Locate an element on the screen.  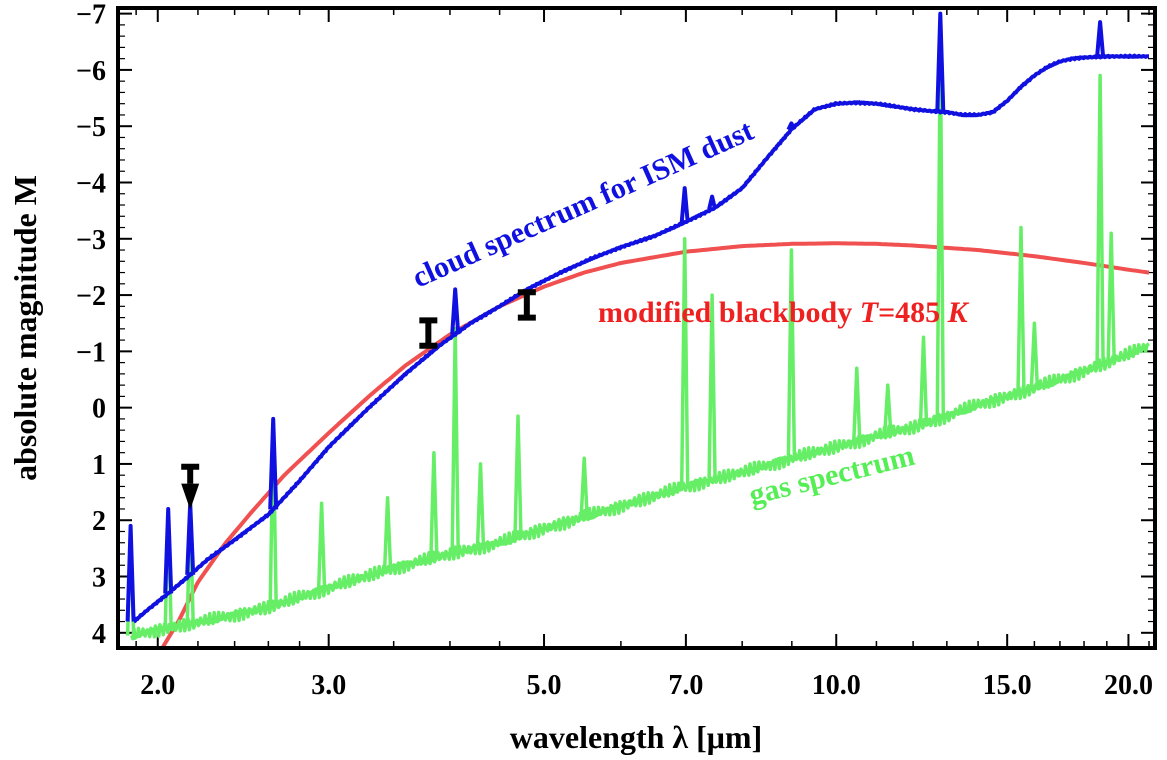
blackbody-annotation-t: T is located at coordinates (870, 312).